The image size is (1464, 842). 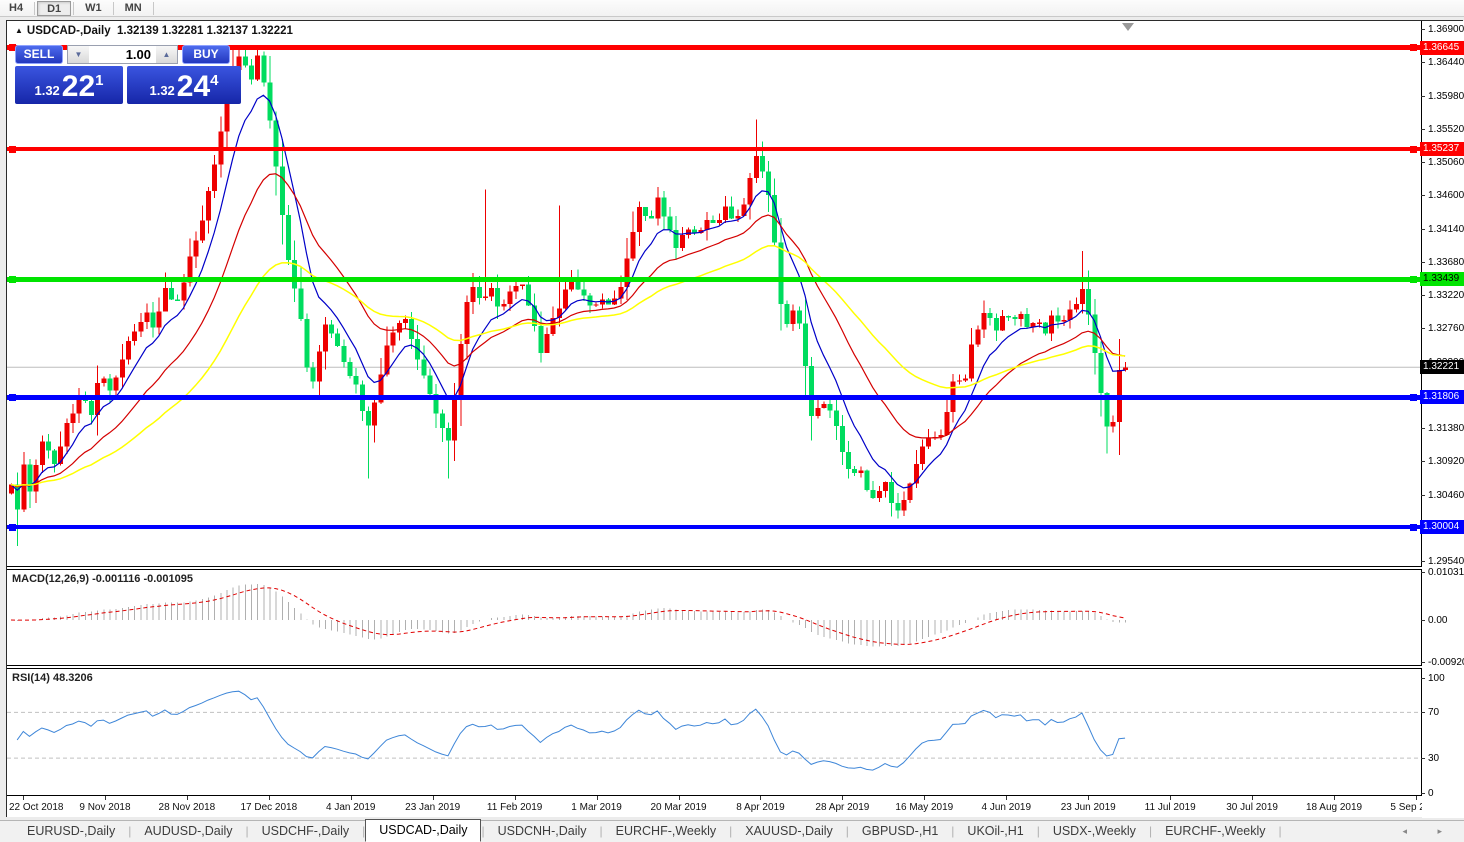 I want to click on tab-xauusd-daily: XAUUSD-,Daily, so click(x=789, y=831).